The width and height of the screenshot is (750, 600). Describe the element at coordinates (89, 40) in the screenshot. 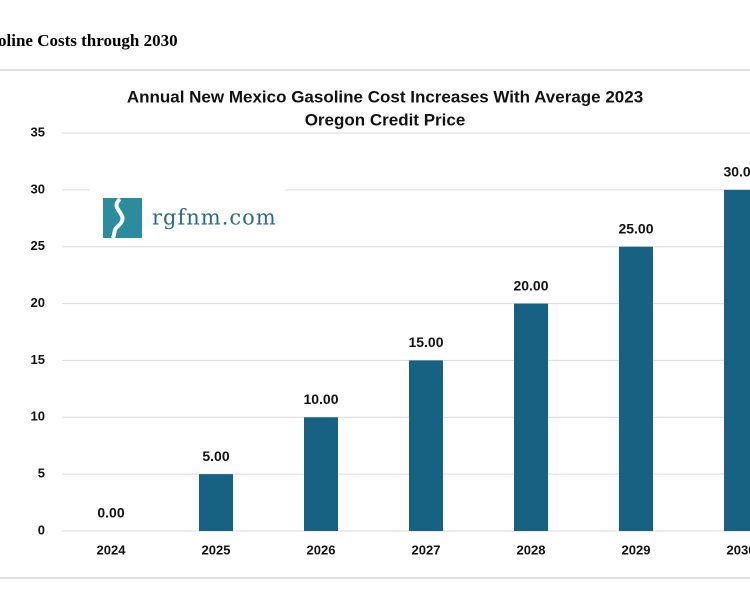

I see `section-heading: oline Costs through 2030` at that location.